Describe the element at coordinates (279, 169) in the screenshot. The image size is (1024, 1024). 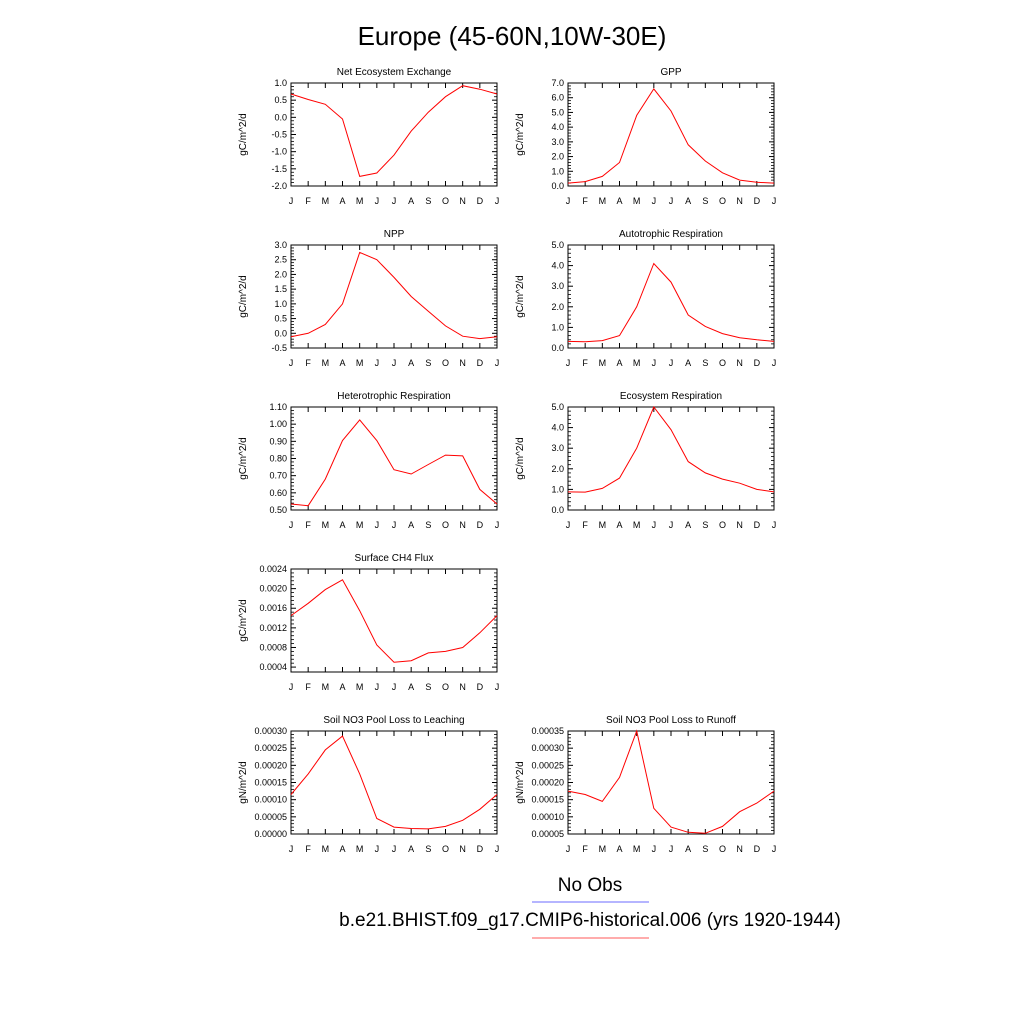
I see `y-tick-label: -1.5` at that location.